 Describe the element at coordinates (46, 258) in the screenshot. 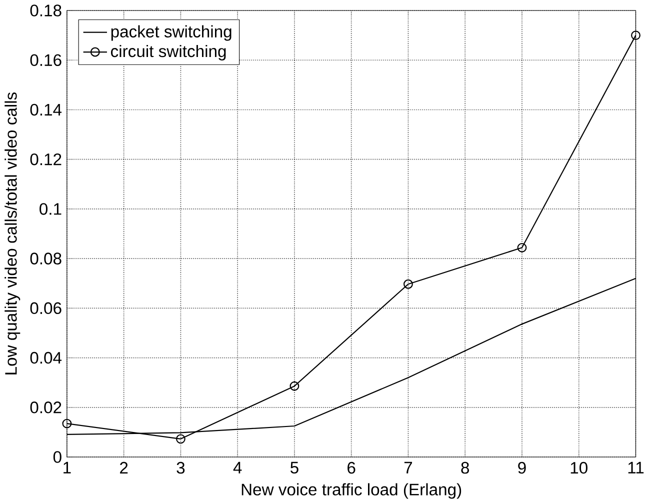

I see `y-tick-label: 0.08` at that location.